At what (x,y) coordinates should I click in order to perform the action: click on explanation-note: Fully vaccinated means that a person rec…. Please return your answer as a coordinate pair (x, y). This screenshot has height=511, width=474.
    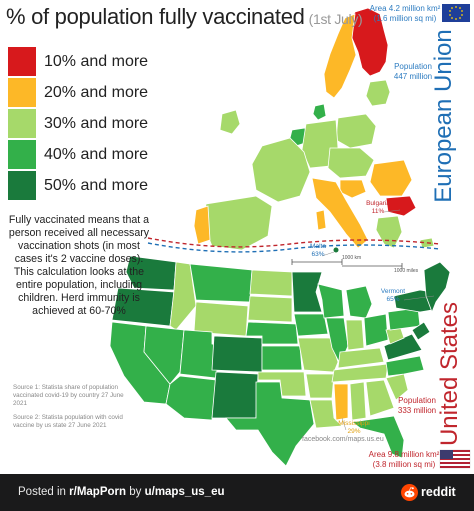
    Looking at the image, I should click on (79, 265).